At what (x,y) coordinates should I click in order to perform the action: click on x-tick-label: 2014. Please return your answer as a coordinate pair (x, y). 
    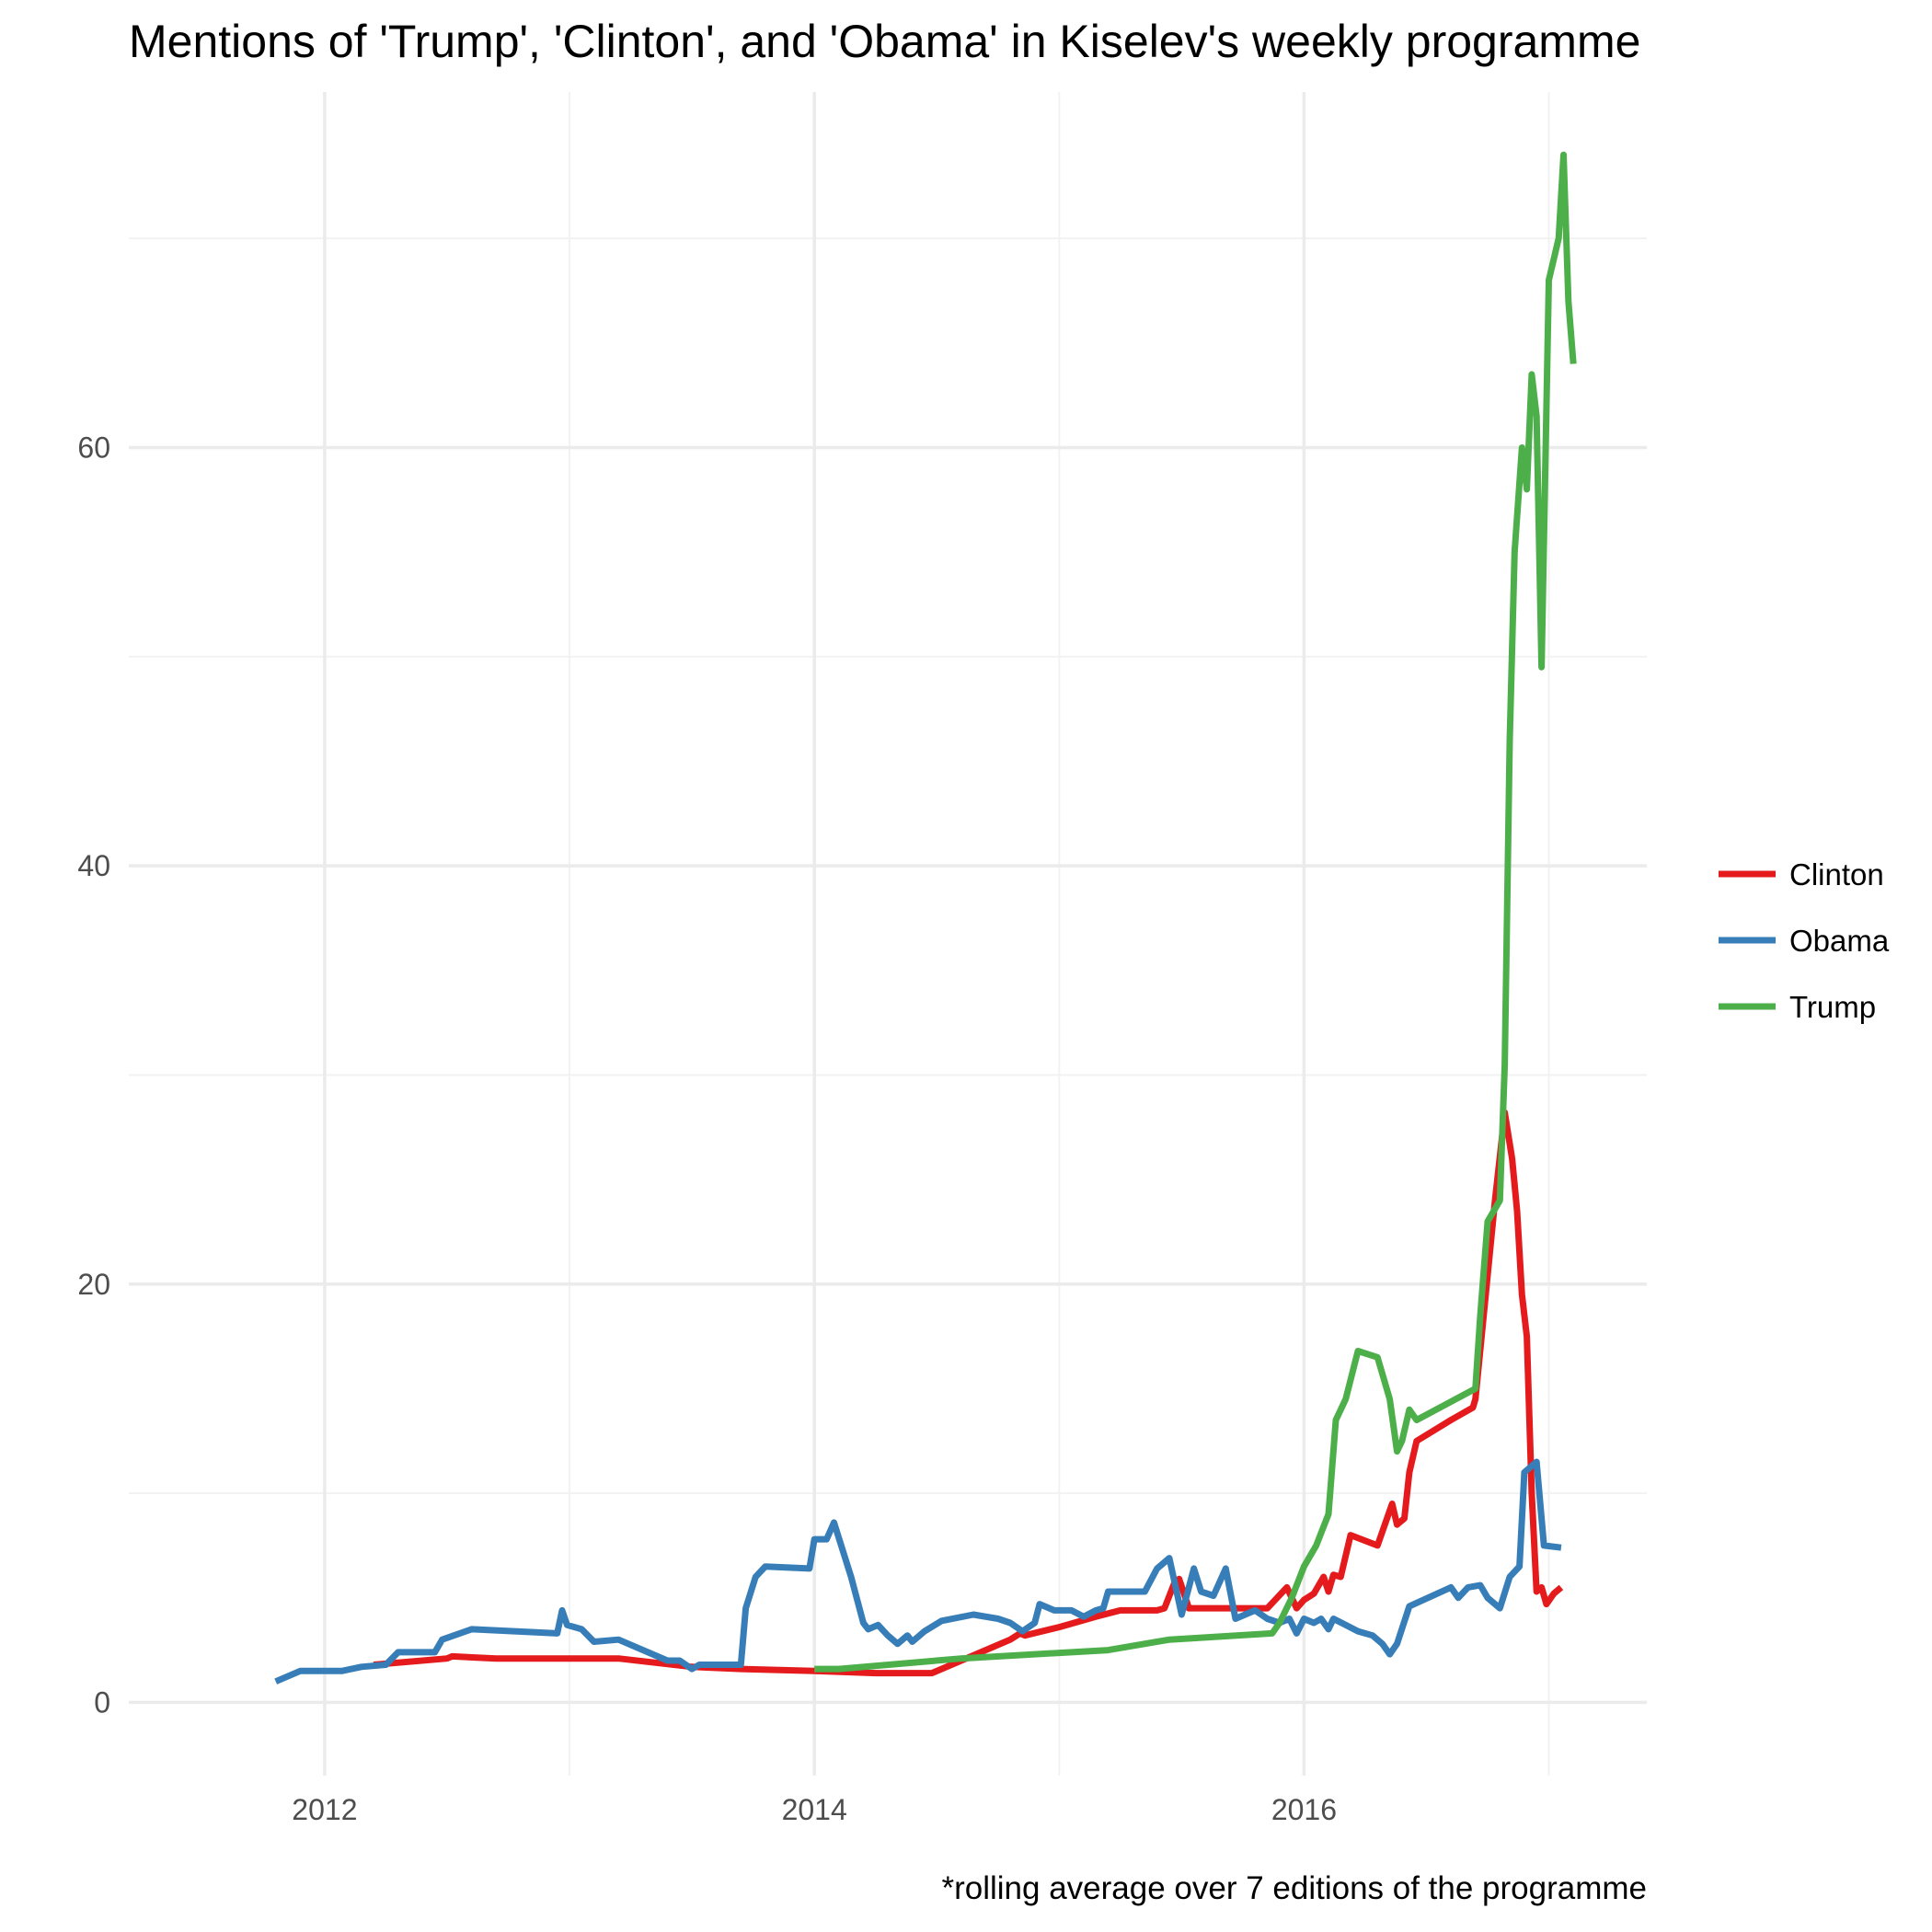
    Looking at the image, I should click on (814, 1809).